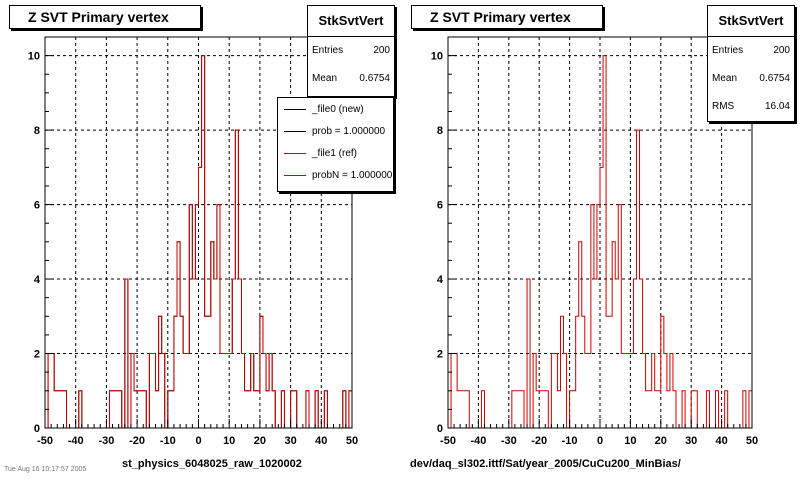 The image size is (800, 480). I want to click on panel-1-stats-entries-value: 200, so click(381, 50).